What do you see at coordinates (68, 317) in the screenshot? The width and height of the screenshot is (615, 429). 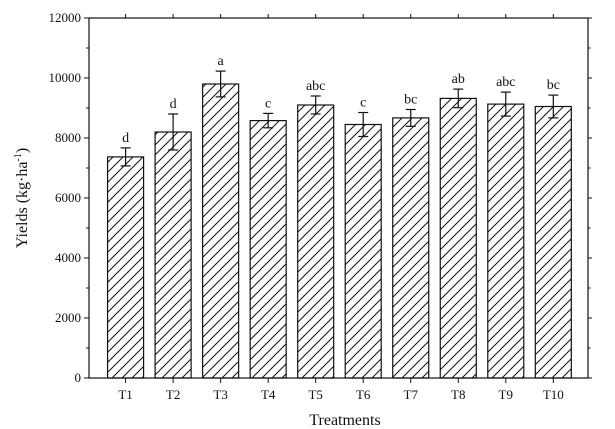 I see `y-tick-label: 2000` at bounding box center [68, 317].